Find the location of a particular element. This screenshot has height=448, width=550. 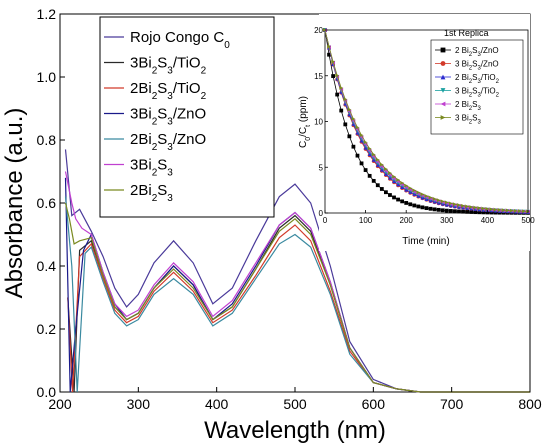

inset-y-axis: 0 5 10 15 20 is located at coordinates (321, 122).